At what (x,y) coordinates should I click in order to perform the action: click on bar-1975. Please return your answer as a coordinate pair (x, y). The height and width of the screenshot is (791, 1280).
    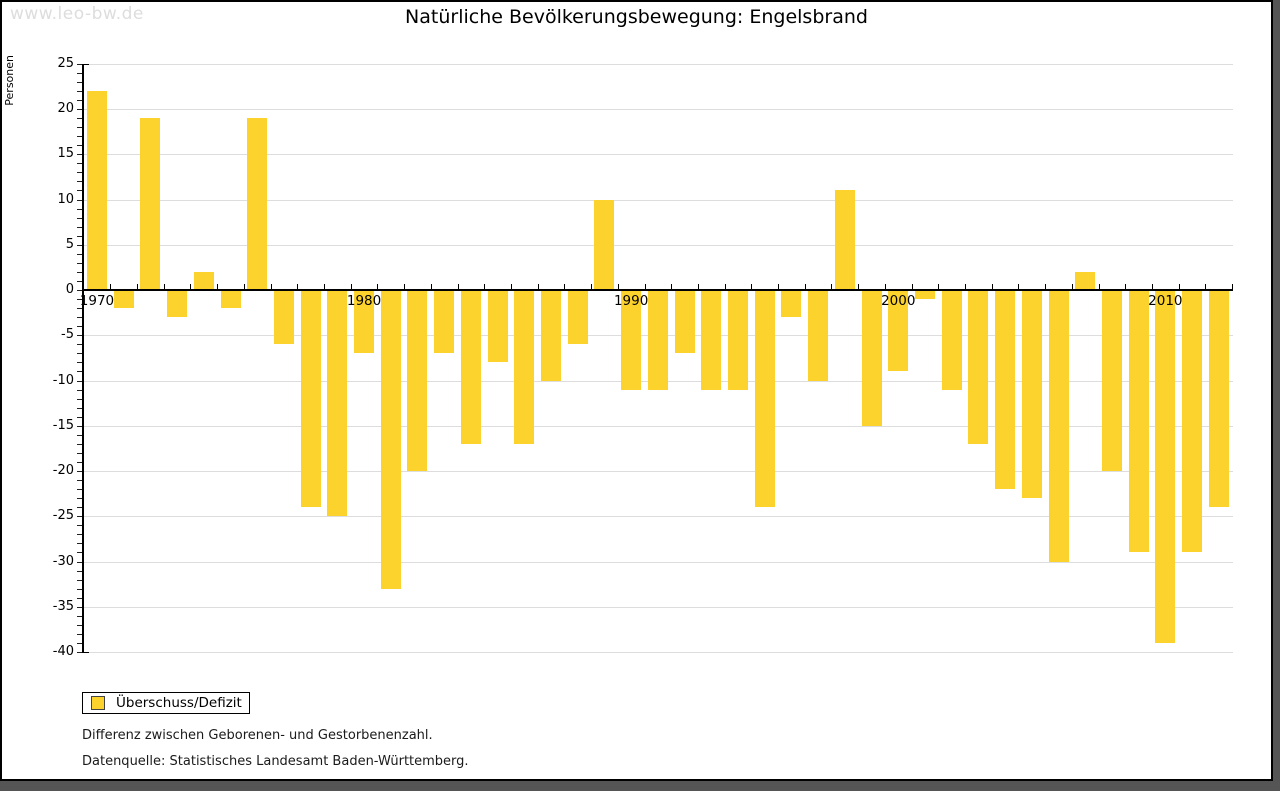
    Looking at the image, I should click on (230, 299).